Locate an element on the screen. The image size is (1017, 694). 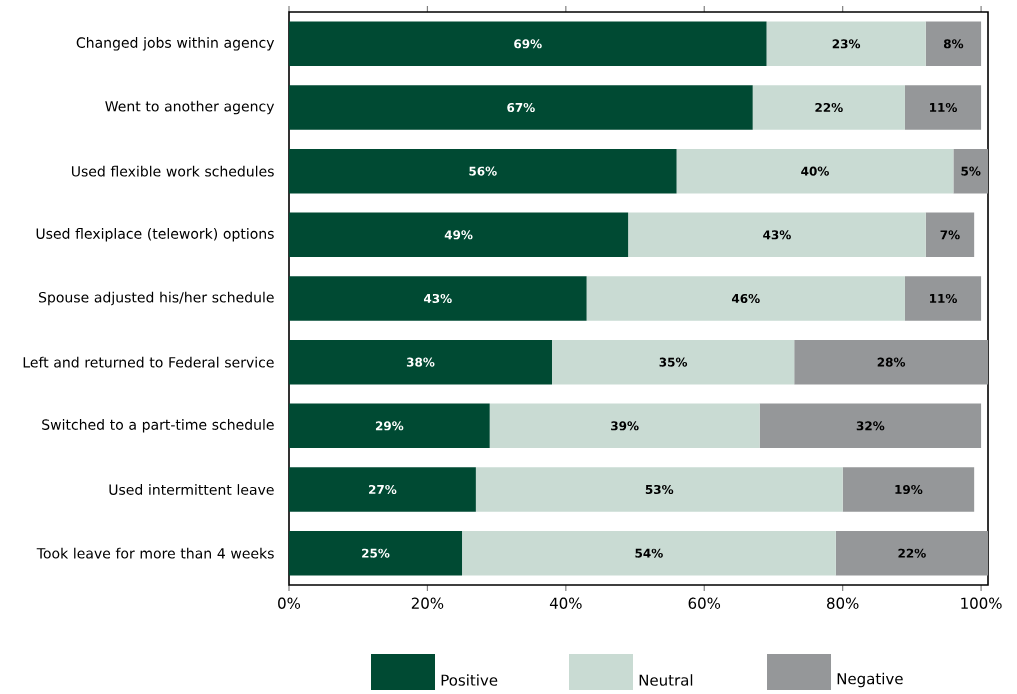
data-label: 39% is located at coordinates (625, 426).